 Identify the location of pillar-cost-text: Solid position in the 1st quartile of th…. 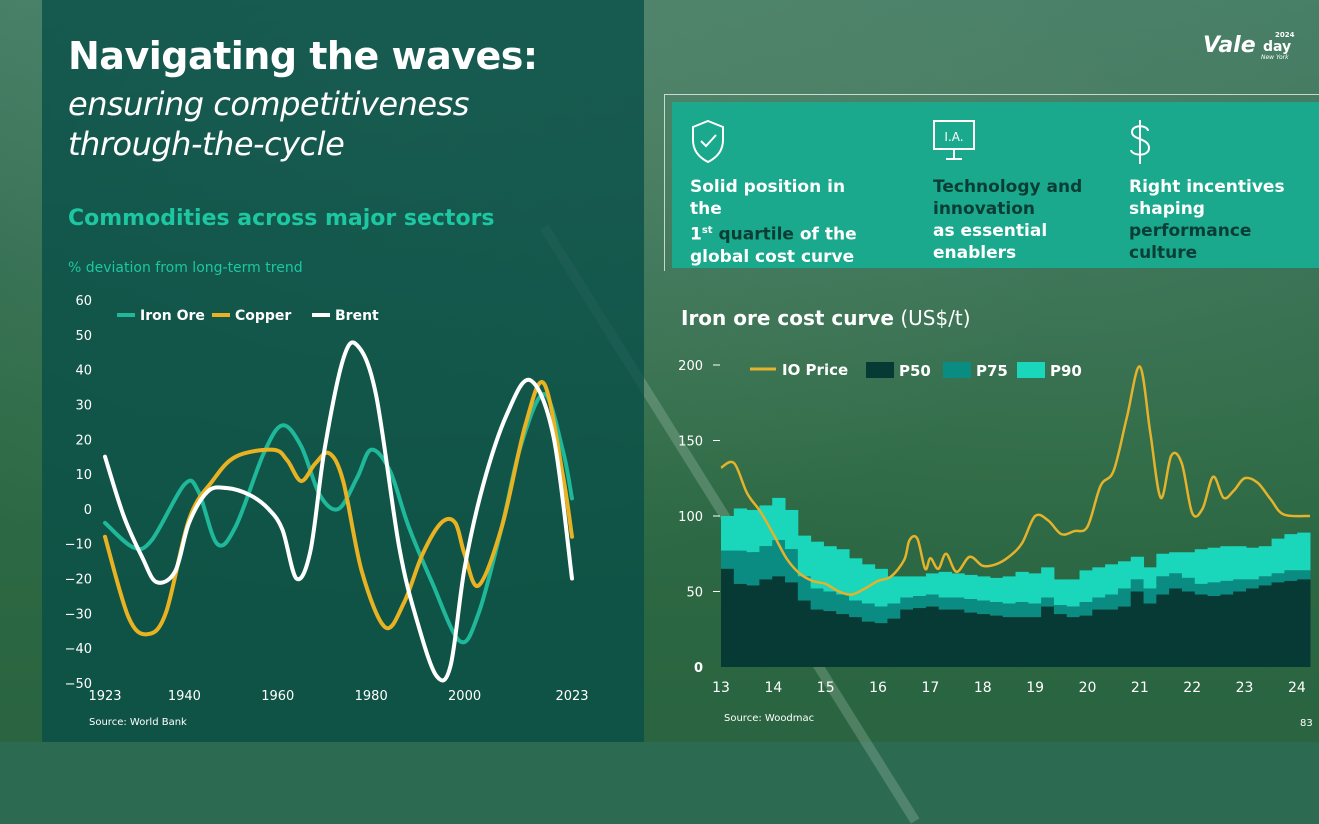
(775, 222).